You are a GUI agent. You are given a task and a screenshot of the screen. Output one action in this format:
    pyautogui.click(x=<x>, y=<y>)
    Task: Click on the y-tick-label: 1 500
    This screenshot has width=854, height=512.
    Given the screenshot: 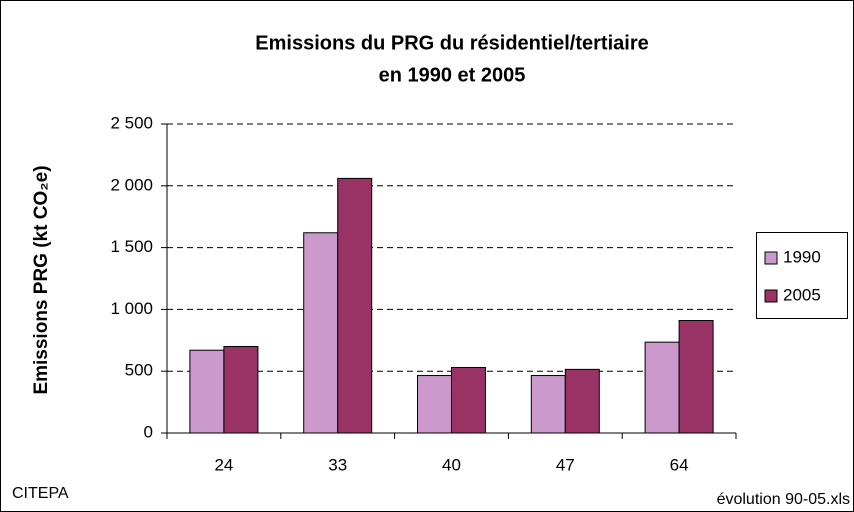 What is the action you would take?
    pyautogui.click(x=131, y=246)
    